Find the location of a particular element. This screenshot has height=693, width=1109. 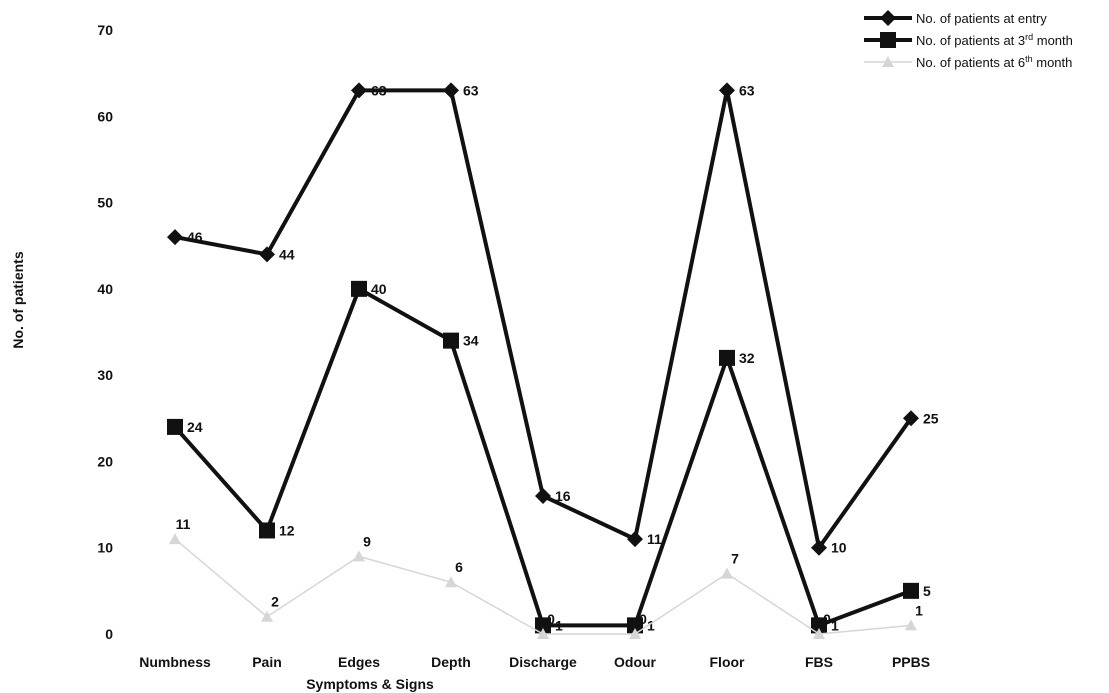

y-axis-title: No. of patients is located at coordinates (18, 299).